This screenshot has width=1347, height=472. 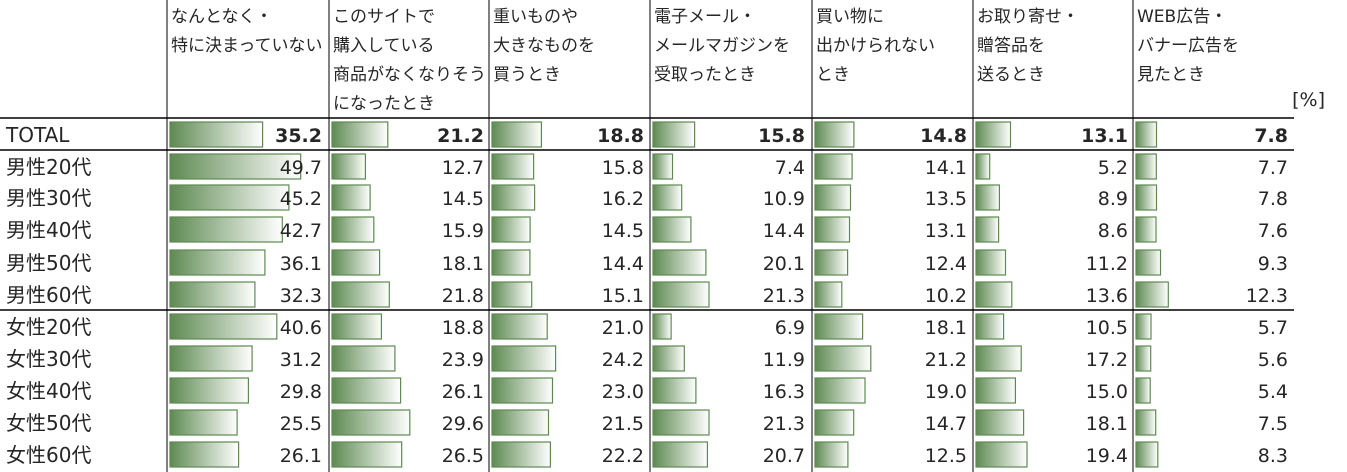 What do you see at coordinates (535, 17) in the screenshot?
I see `column-header-line: 重いものや` at bounding box center [535, 17].